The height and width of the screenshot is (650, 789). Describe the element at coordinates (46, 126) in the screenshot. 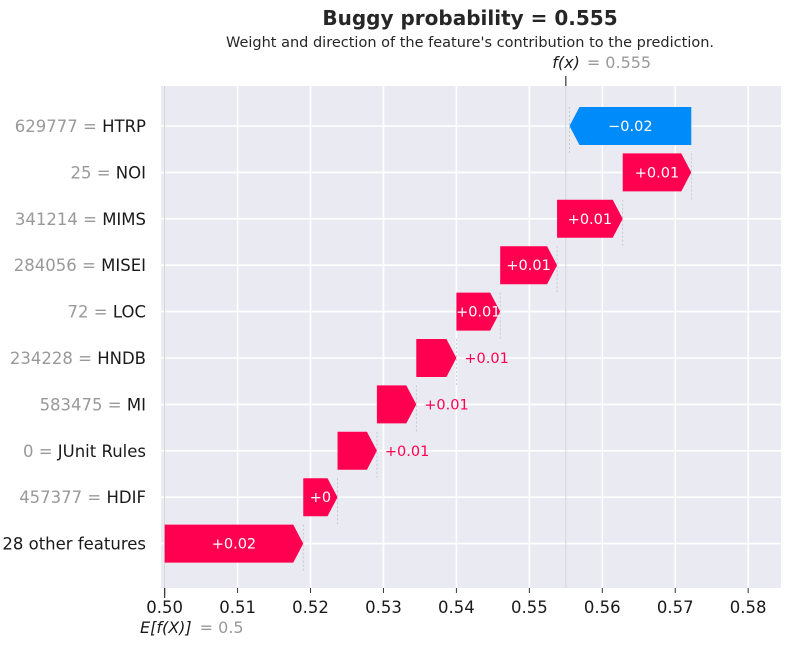

I see `feature-value: 629777` at that location.